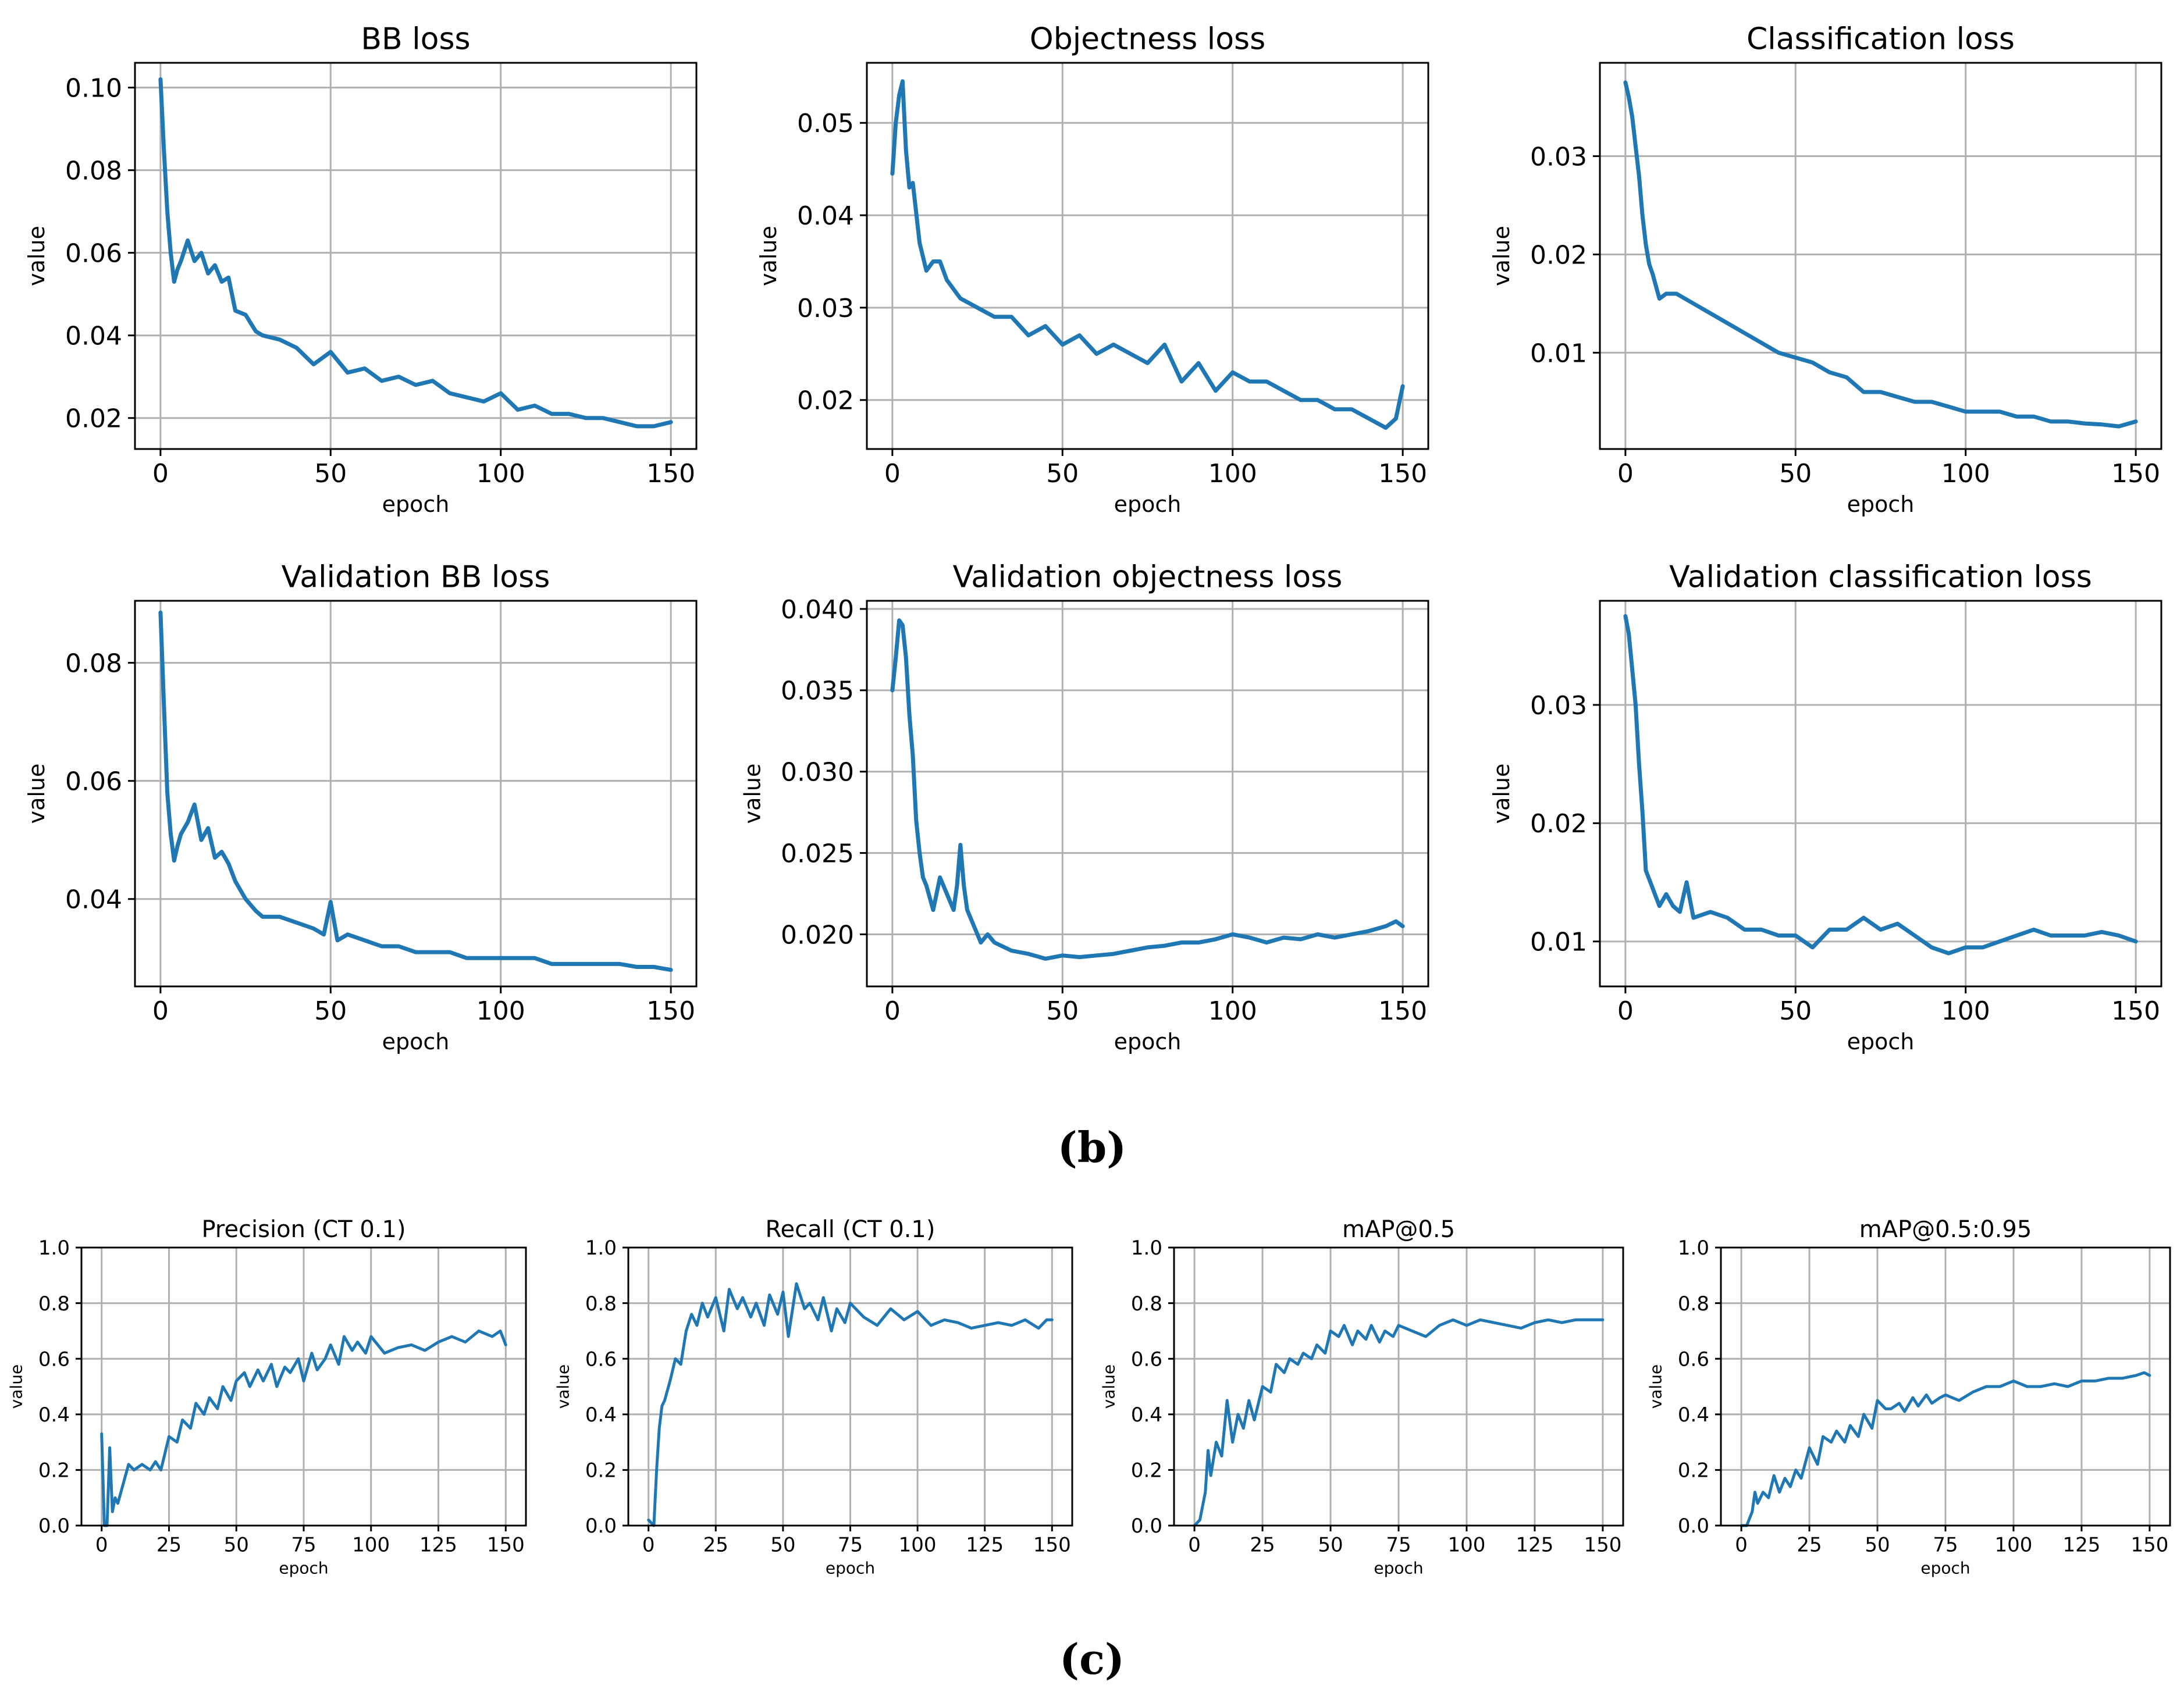 The width and height of the screenshot is (2184, 1689). I want to click on y-tick-label: 0.03, so click(825, 308).